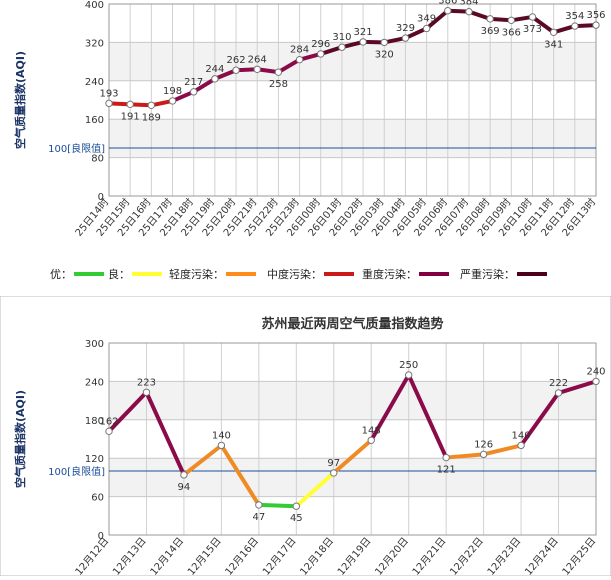  I want to click on data-label: 258, so click(278, 84).